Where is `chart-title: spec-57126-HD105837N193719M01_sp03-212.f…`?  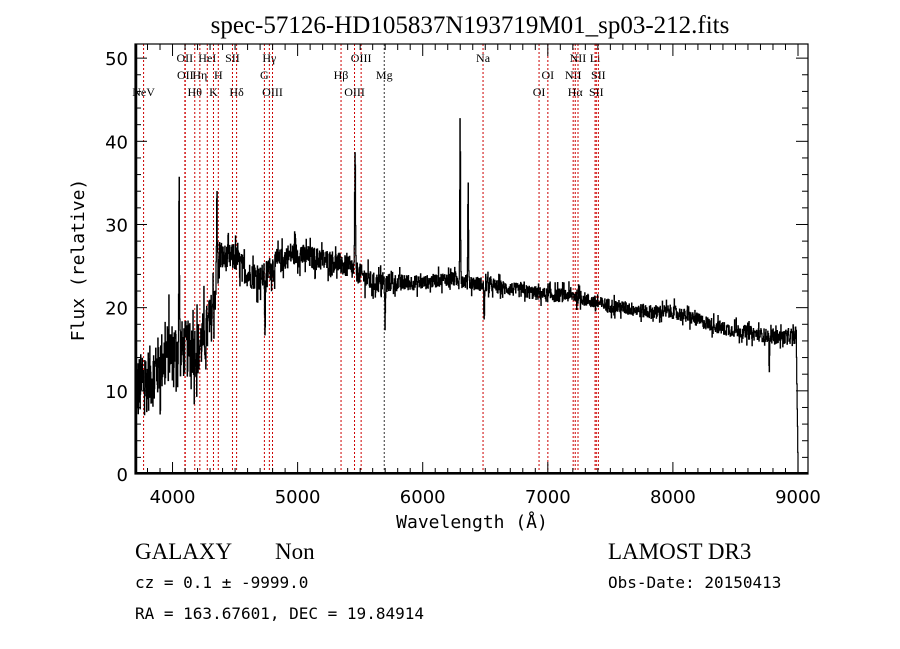 chart-title: spec-57126-HD105837N193719M01_sp03-212.f… is located at coordinates (470, 25).